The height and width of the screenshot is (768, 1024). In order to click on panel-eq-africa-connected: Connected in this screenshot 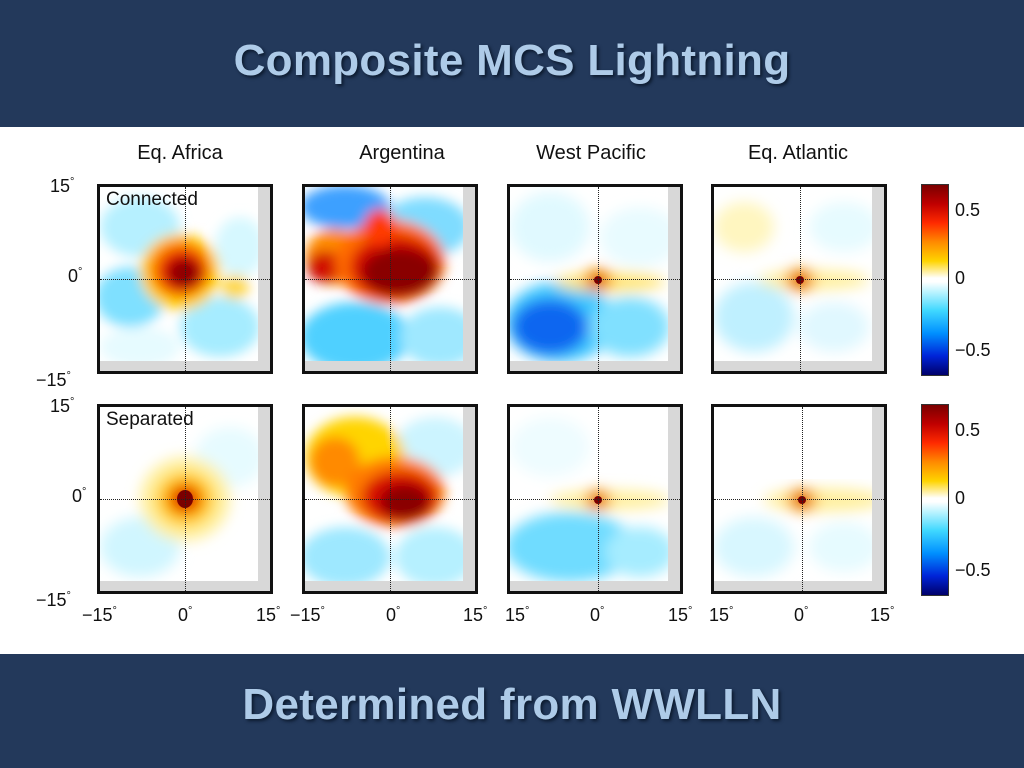, I will do `click(185, 279)`.